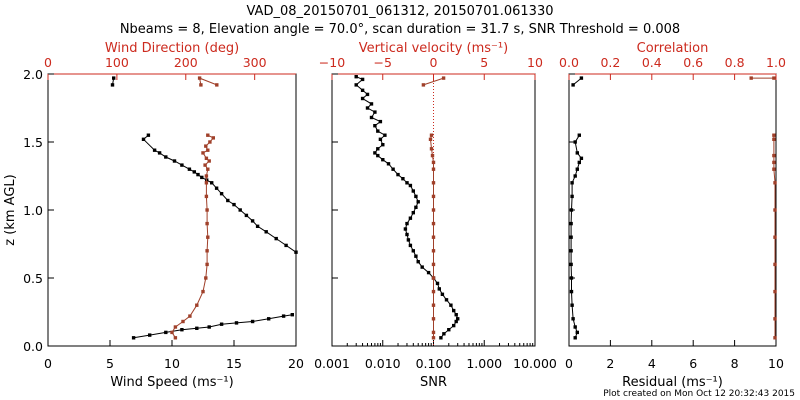 This screenshot has width=800, height=400. I want to click on x-tick-label: 10.000, so click(535, 363).